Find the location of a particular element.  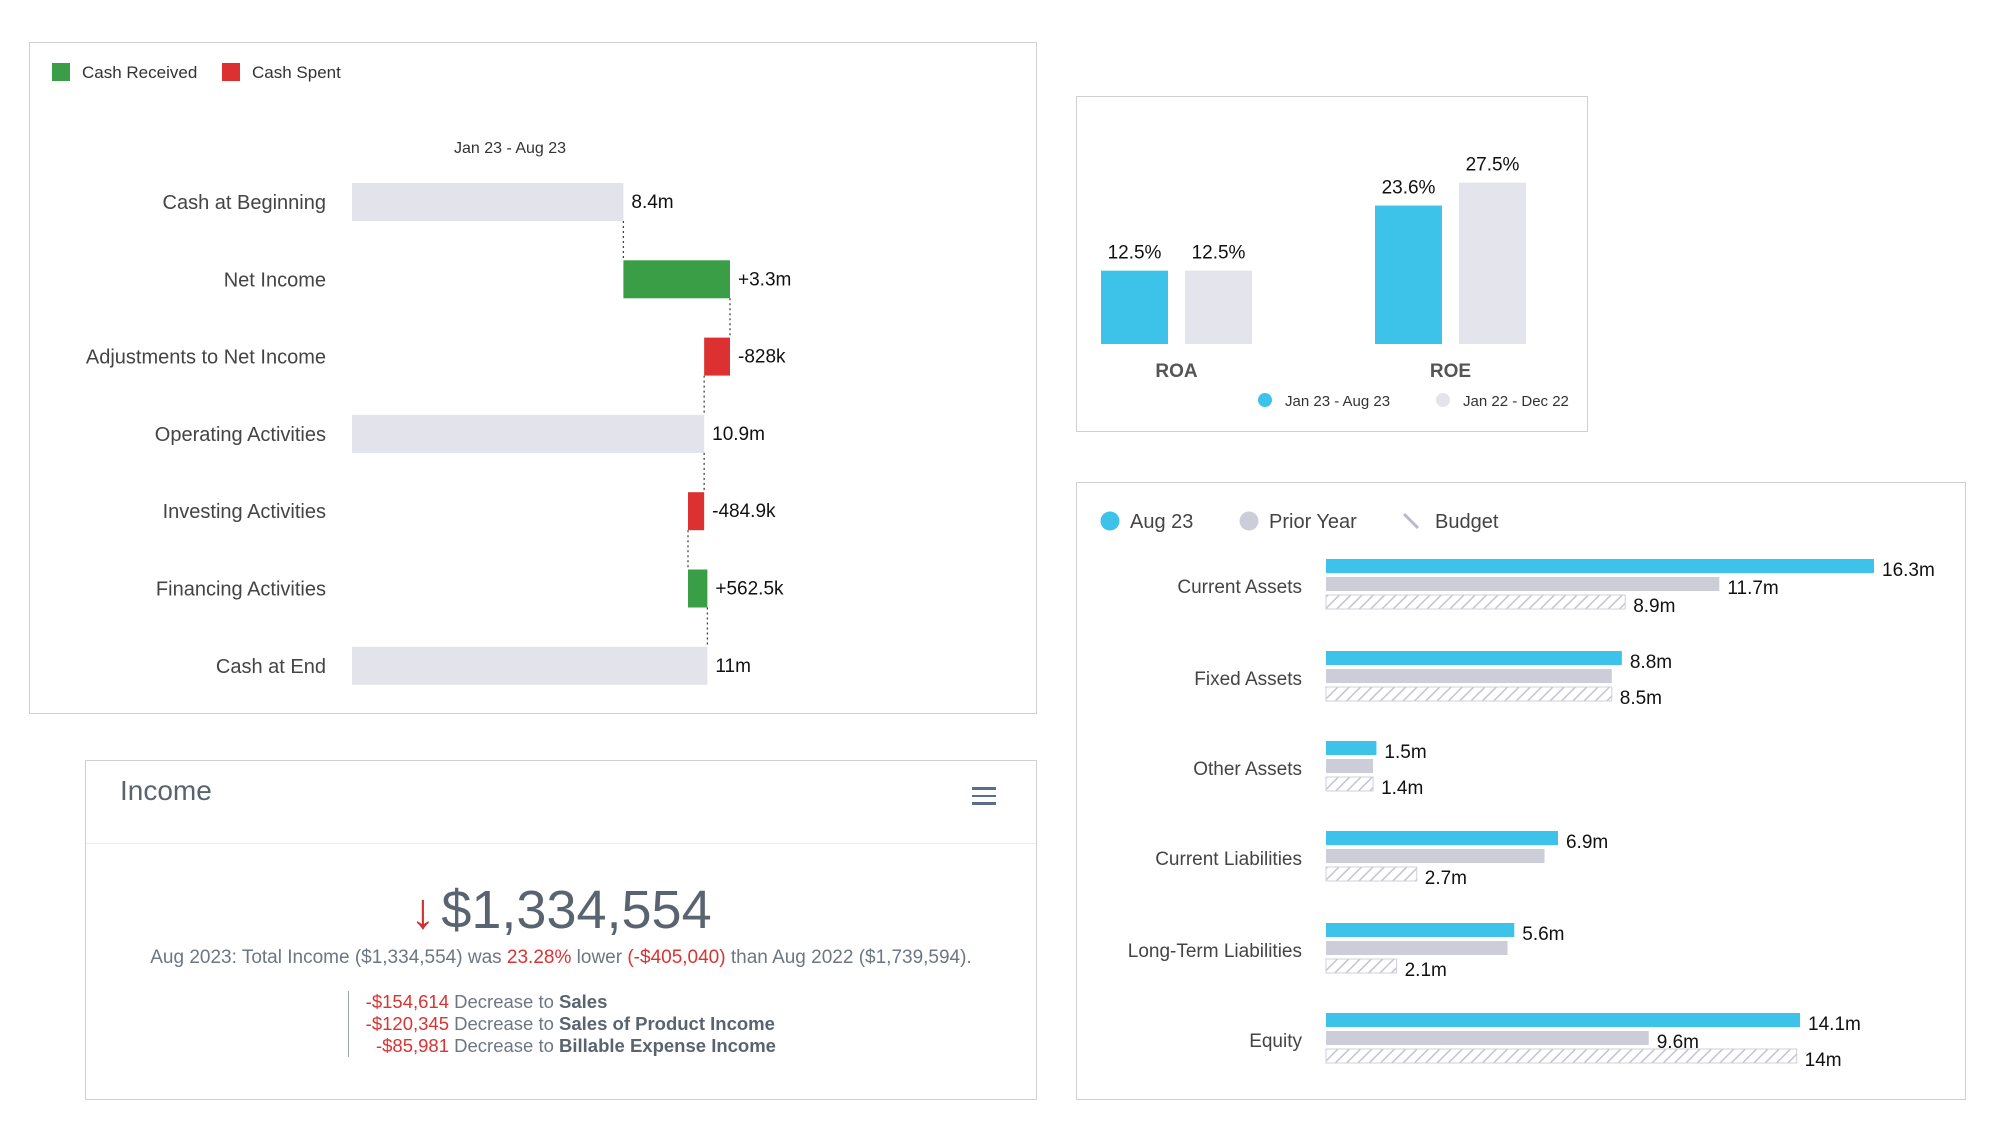

summary-part: lower is located at coordinates (599, 957).